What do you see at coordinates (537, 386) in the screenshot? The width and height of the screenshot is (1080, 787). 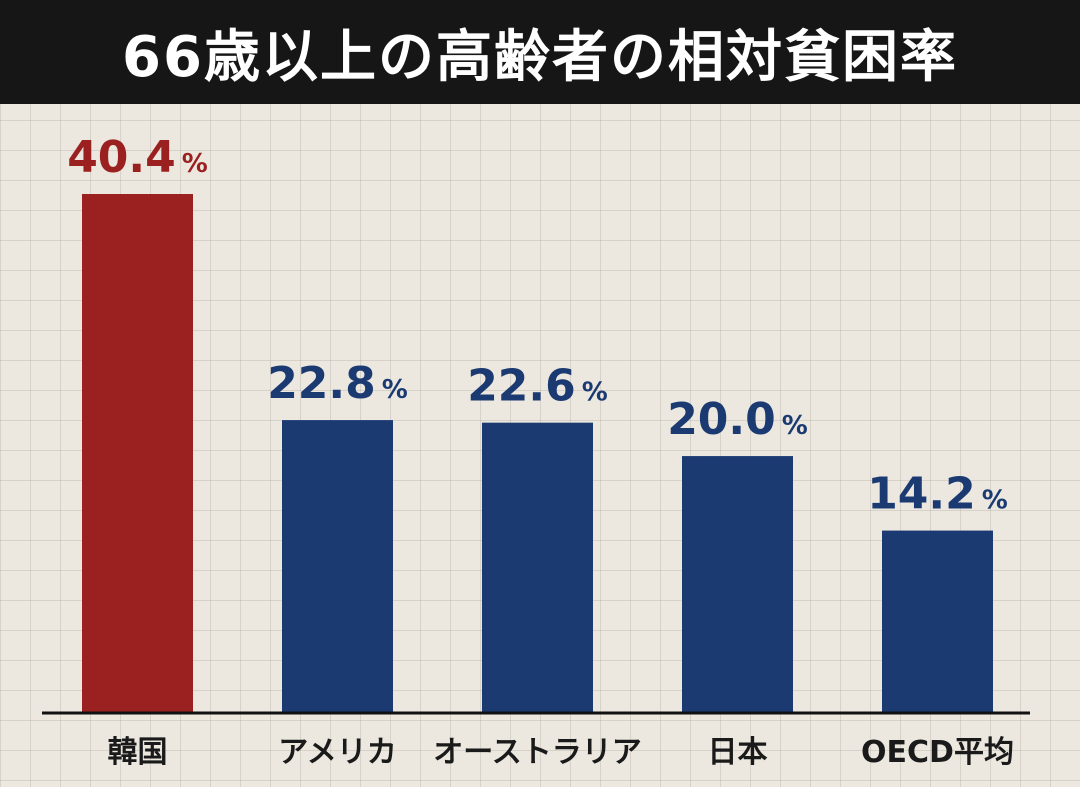 I see `data-label-australia: 22.6%` at bounding box center [537, 386].